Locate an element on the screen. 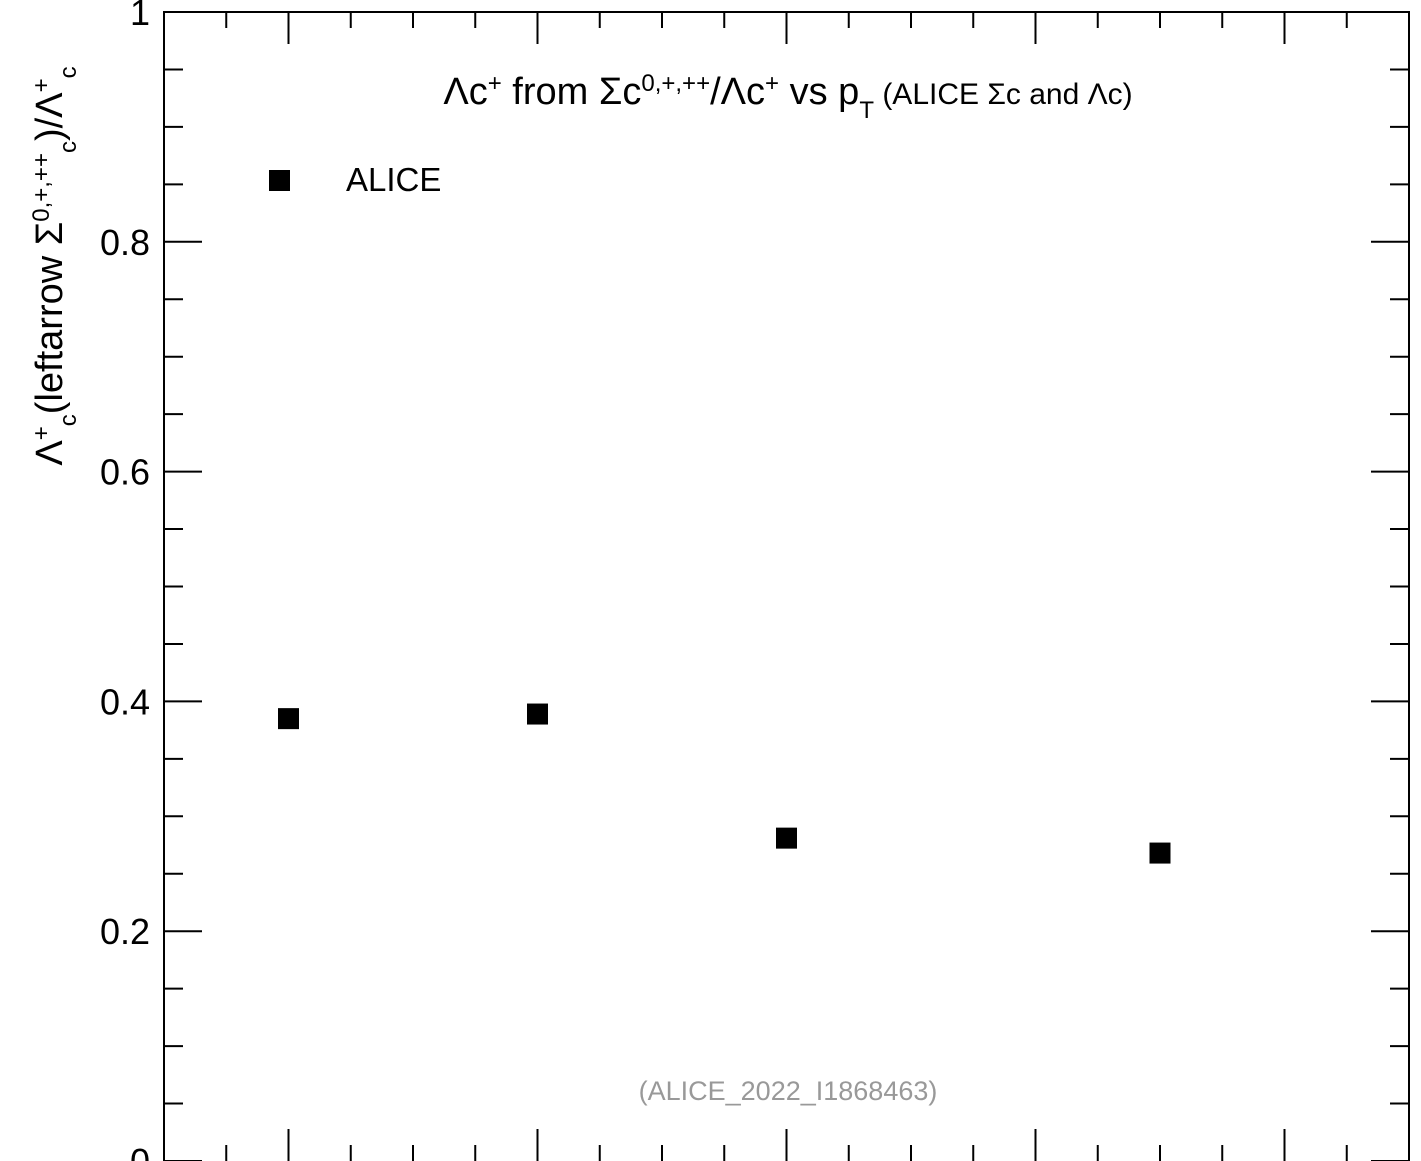  legend-marker-alice is located at coordinates (279, 180).